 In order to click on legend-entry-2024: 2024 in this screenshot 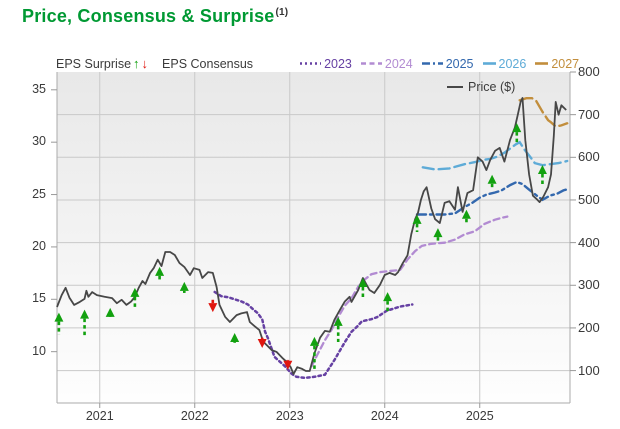, I will do `click(386, 63)`.